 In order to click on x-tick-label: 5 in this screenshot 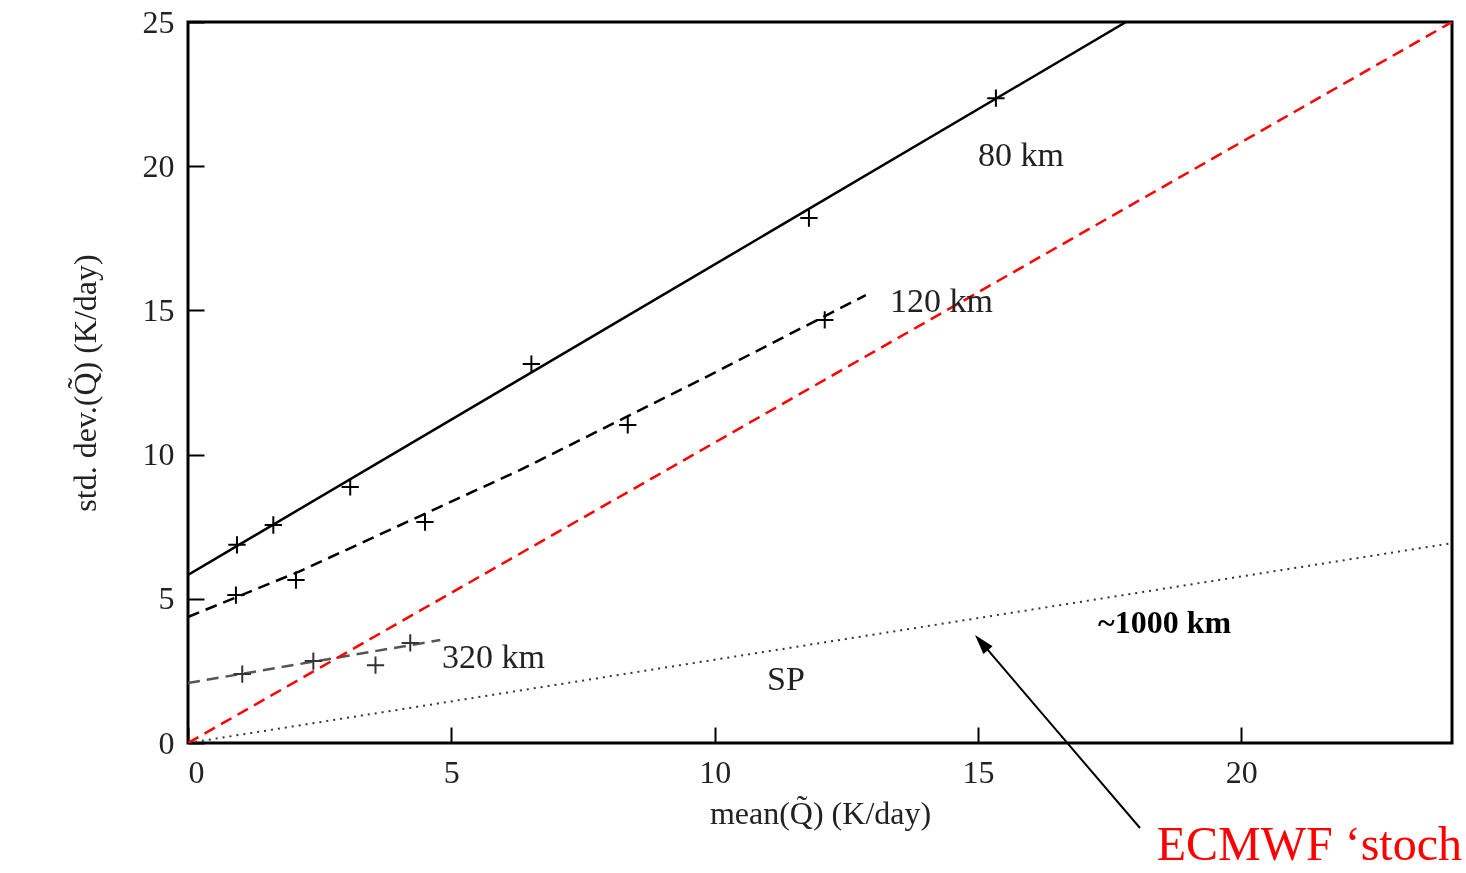, I will do `click(451, 771)`.